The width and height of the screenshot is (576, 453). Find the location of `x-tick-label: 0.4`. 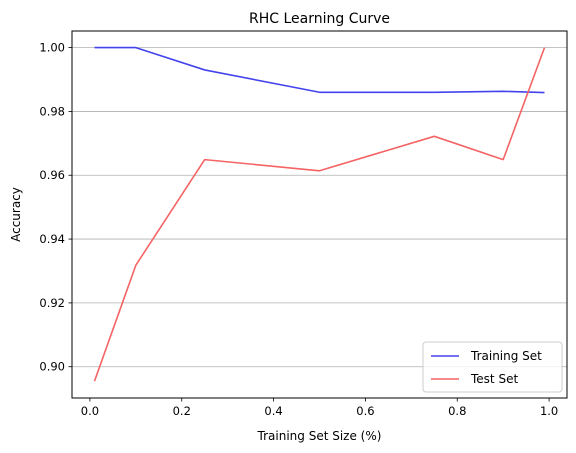

x-tick-label: 0.4 is located at coordinates (273, 411).